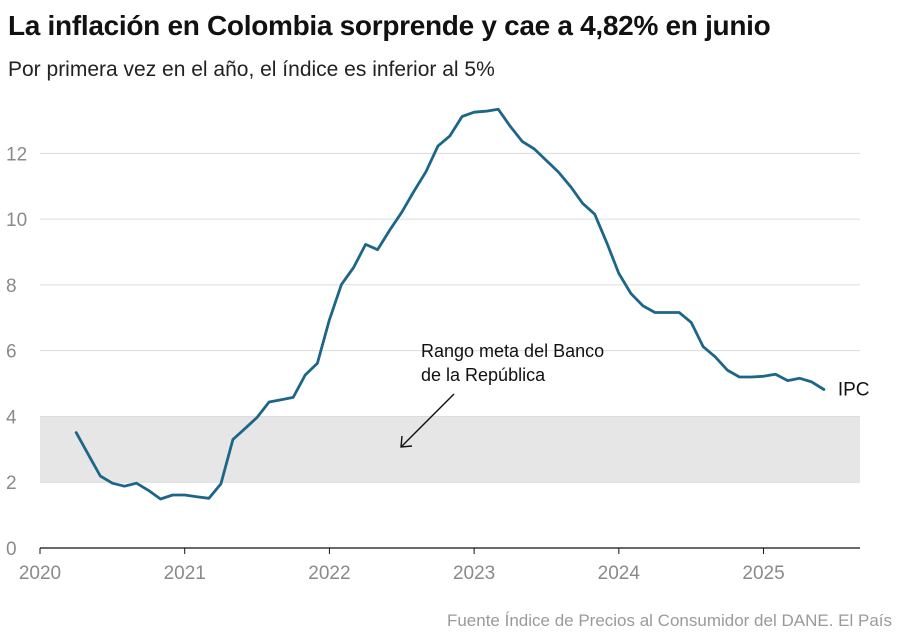 This screenshot has width=900, height=641. What do you see at coordinates (763, 573) in the screenshot?
I see `x-tick-label-2025: 2025` at bounding box center [763, 573].